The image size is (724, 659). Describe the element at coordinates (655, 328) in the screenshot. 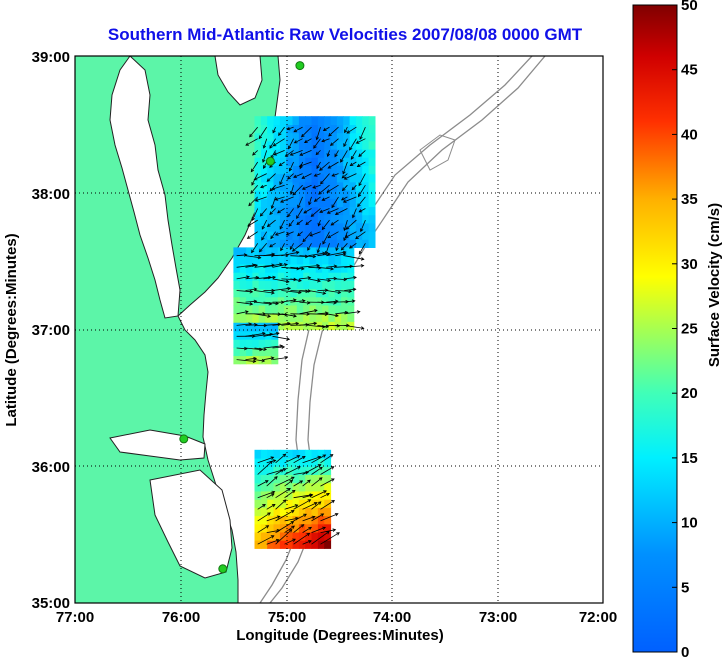

I see `colorbar-gradient` at that location.